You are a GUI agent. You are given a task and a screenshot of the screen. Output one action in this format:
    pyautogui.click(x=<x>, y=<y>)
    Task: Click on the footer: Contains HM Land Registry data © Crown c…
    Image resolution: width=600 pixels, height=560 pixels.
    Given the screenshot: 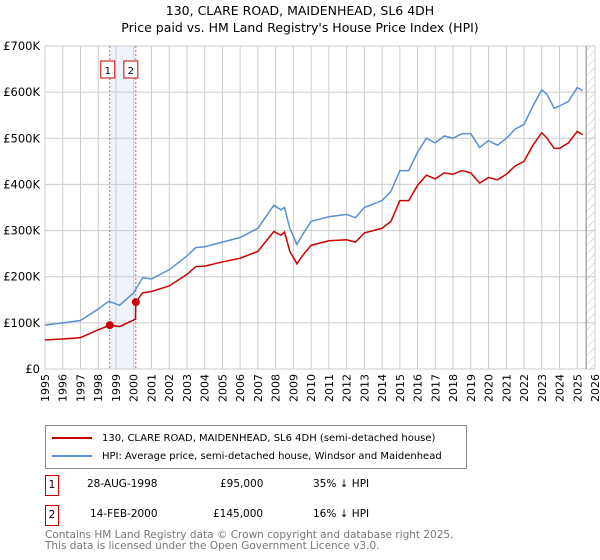 What is the action you would take?
    pyautogui.click(x=249, y=541)
    